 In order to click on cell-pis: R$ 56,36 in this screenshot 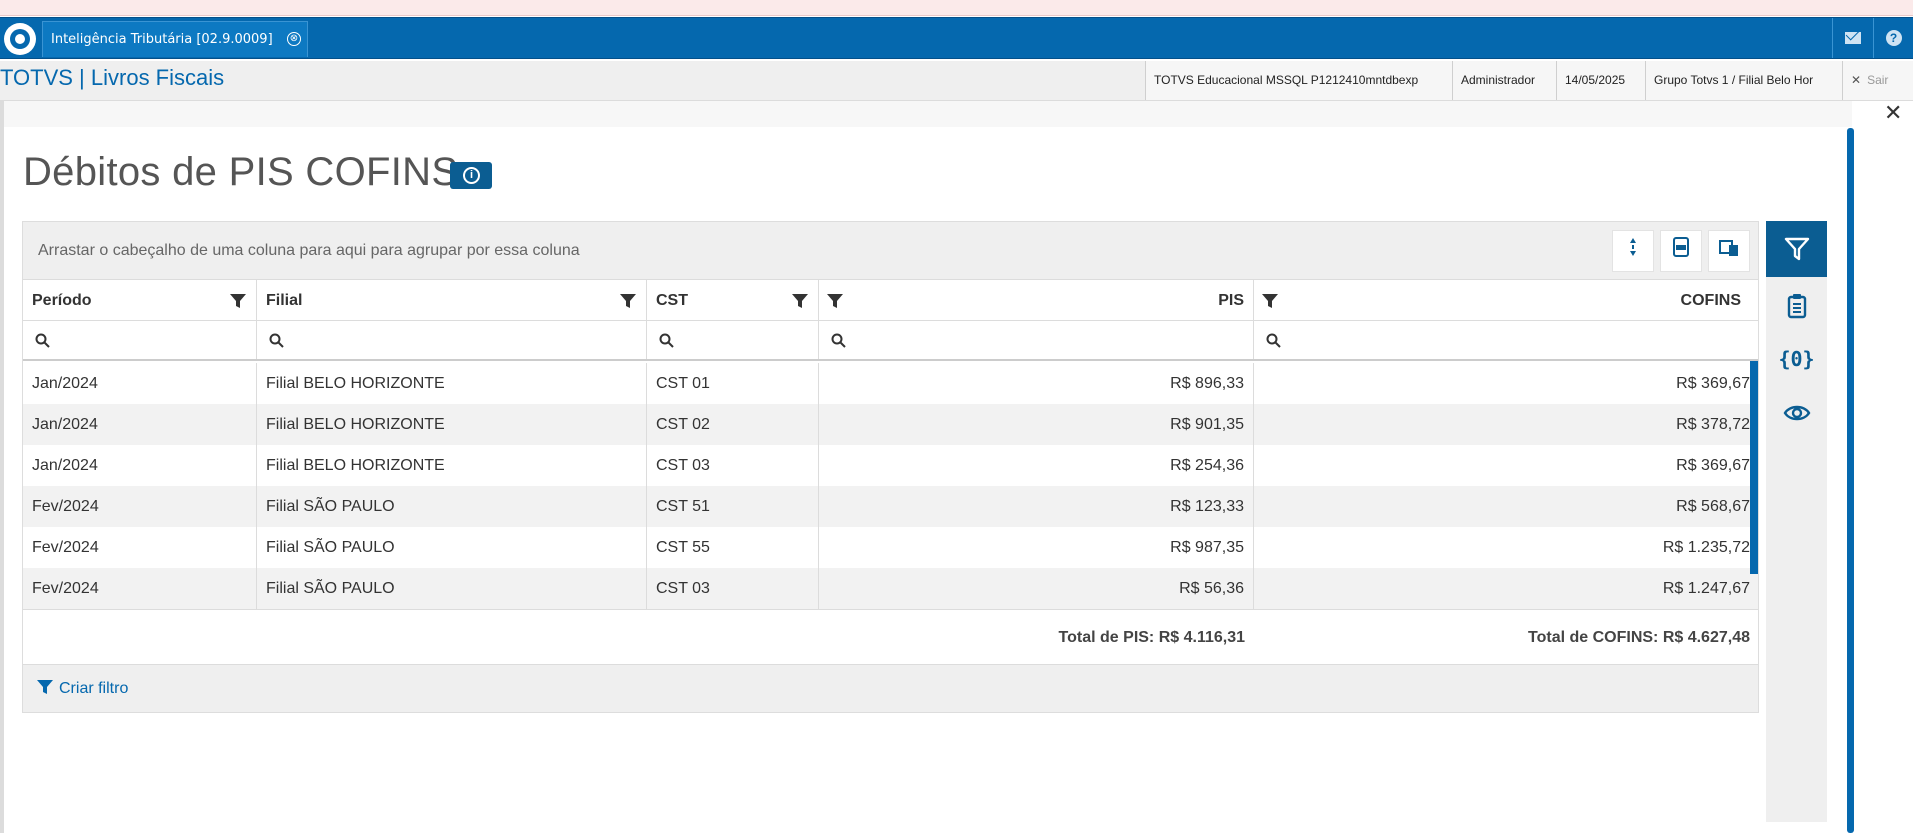, I will do `click(1036, 588)`.